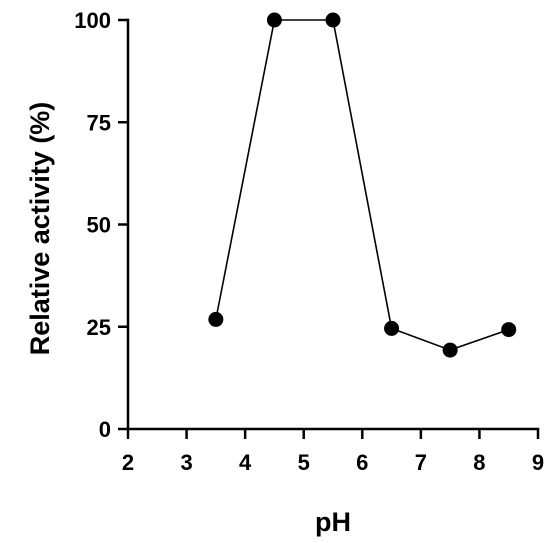 The height and width of the screenshot is (543, 550). What do you see at coordinates (186, 462) in the screenshot?
I see `x-tick-label: 3` at bounding box center [186, 462].